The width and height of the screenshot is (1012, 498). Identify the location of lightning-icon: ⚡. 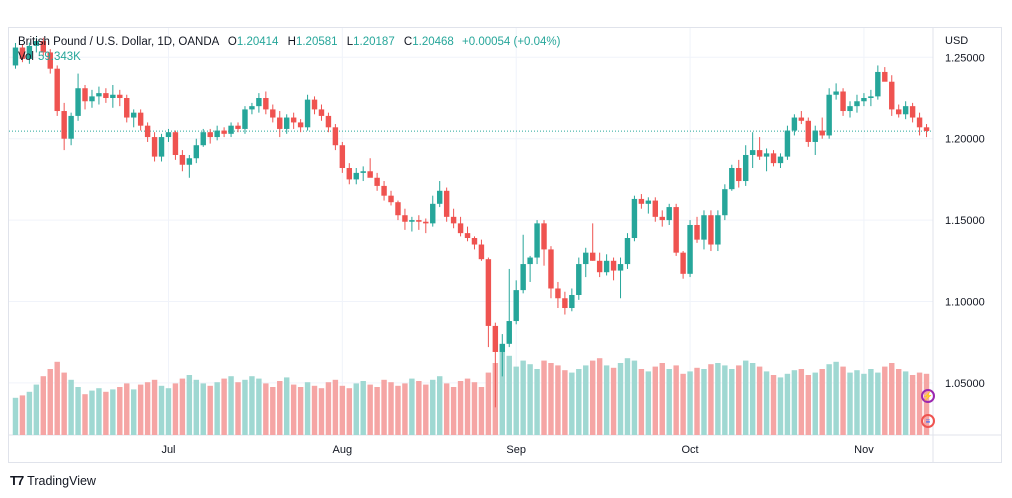
(928, 396).